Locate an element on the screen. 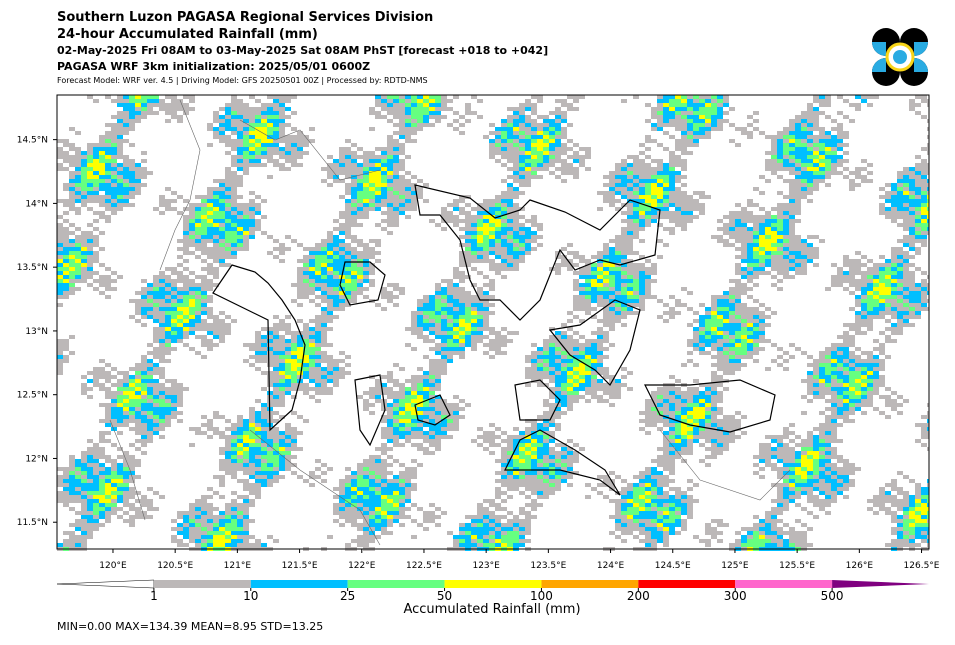 Image resolution: width=955 pixels, height=645 pixels. colorbar-segment is located at coordinates (784, 584).